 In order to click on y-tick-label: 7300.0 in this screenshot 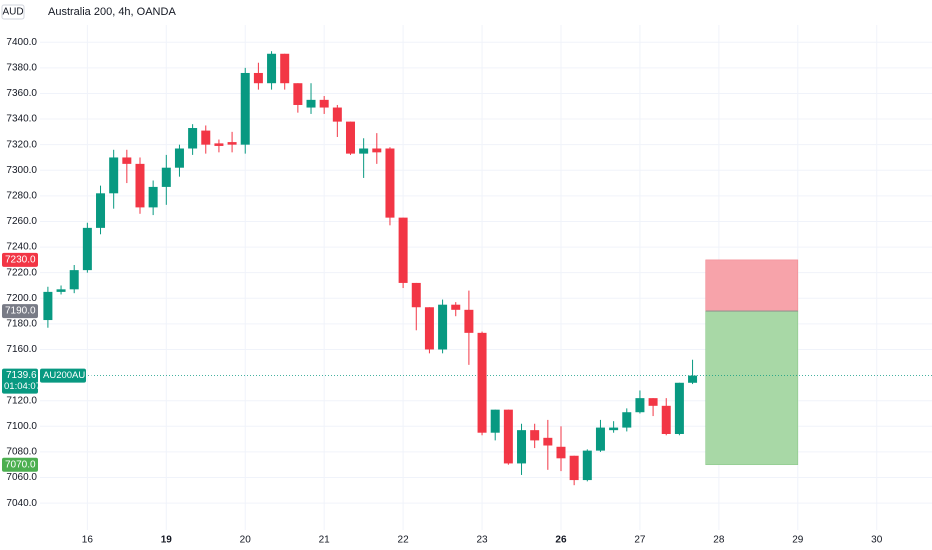, I will do `click(21, 170)`.